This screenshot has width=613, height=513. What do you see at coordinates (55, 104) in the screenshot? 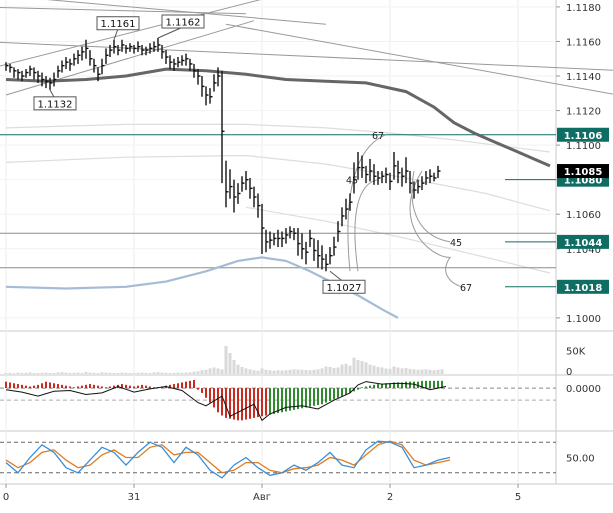
I see `callout-label: 1.1132` at bounding box center [55, 104].